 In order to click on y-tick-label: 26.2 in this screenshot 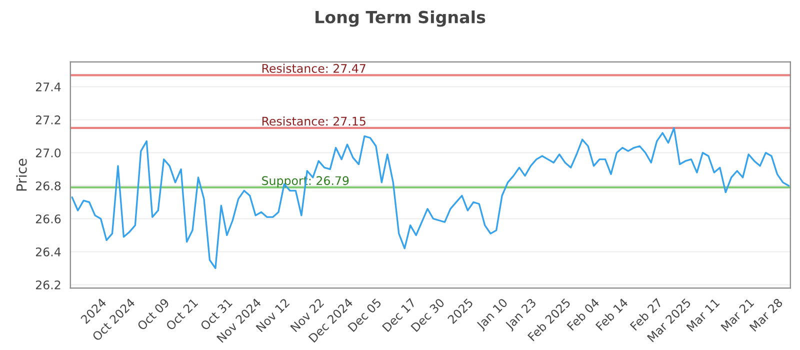, I will do `click(48, 285)`.